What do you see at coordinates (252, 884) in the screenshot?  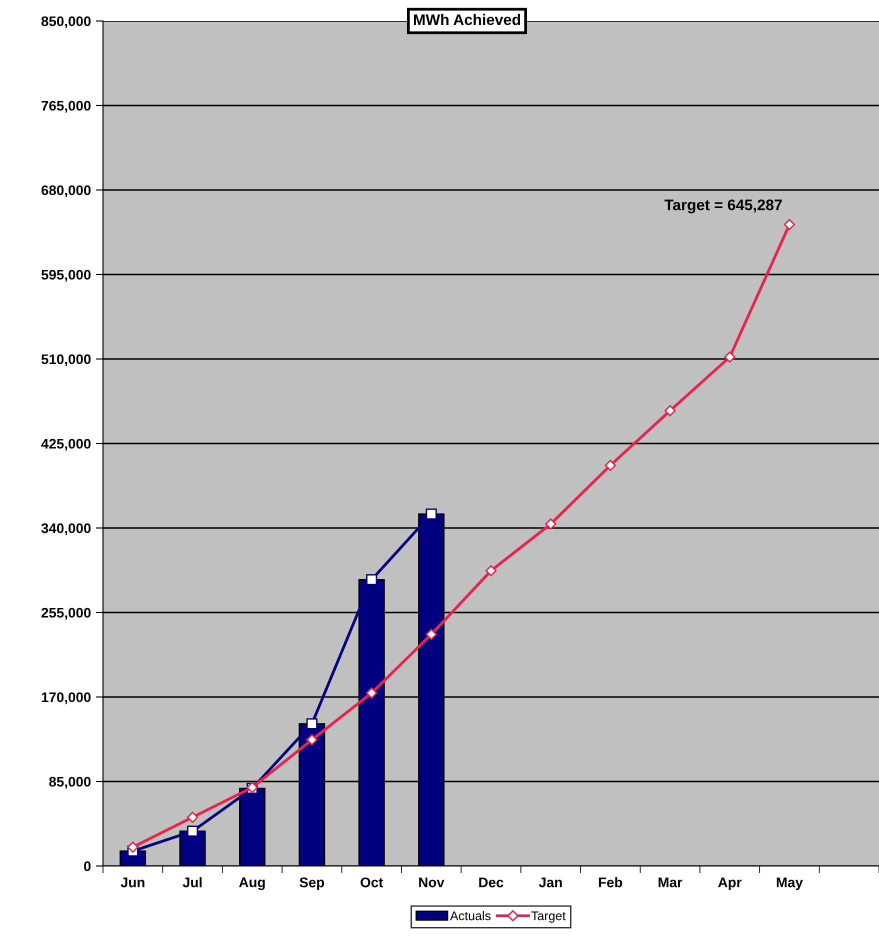 I see `x-tick-label: Aug` at bounding box center [252, 884].